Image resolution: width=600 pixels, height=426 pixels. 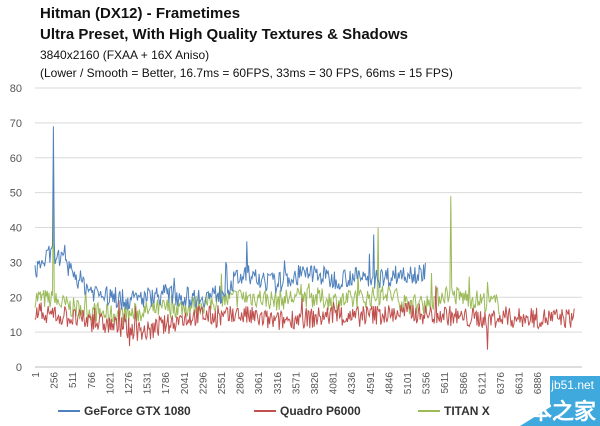 What do you see at coordinates (304, 317) in the screenshot?
I see `series-line-quadro-p6000` at bounding box center [304, 317].